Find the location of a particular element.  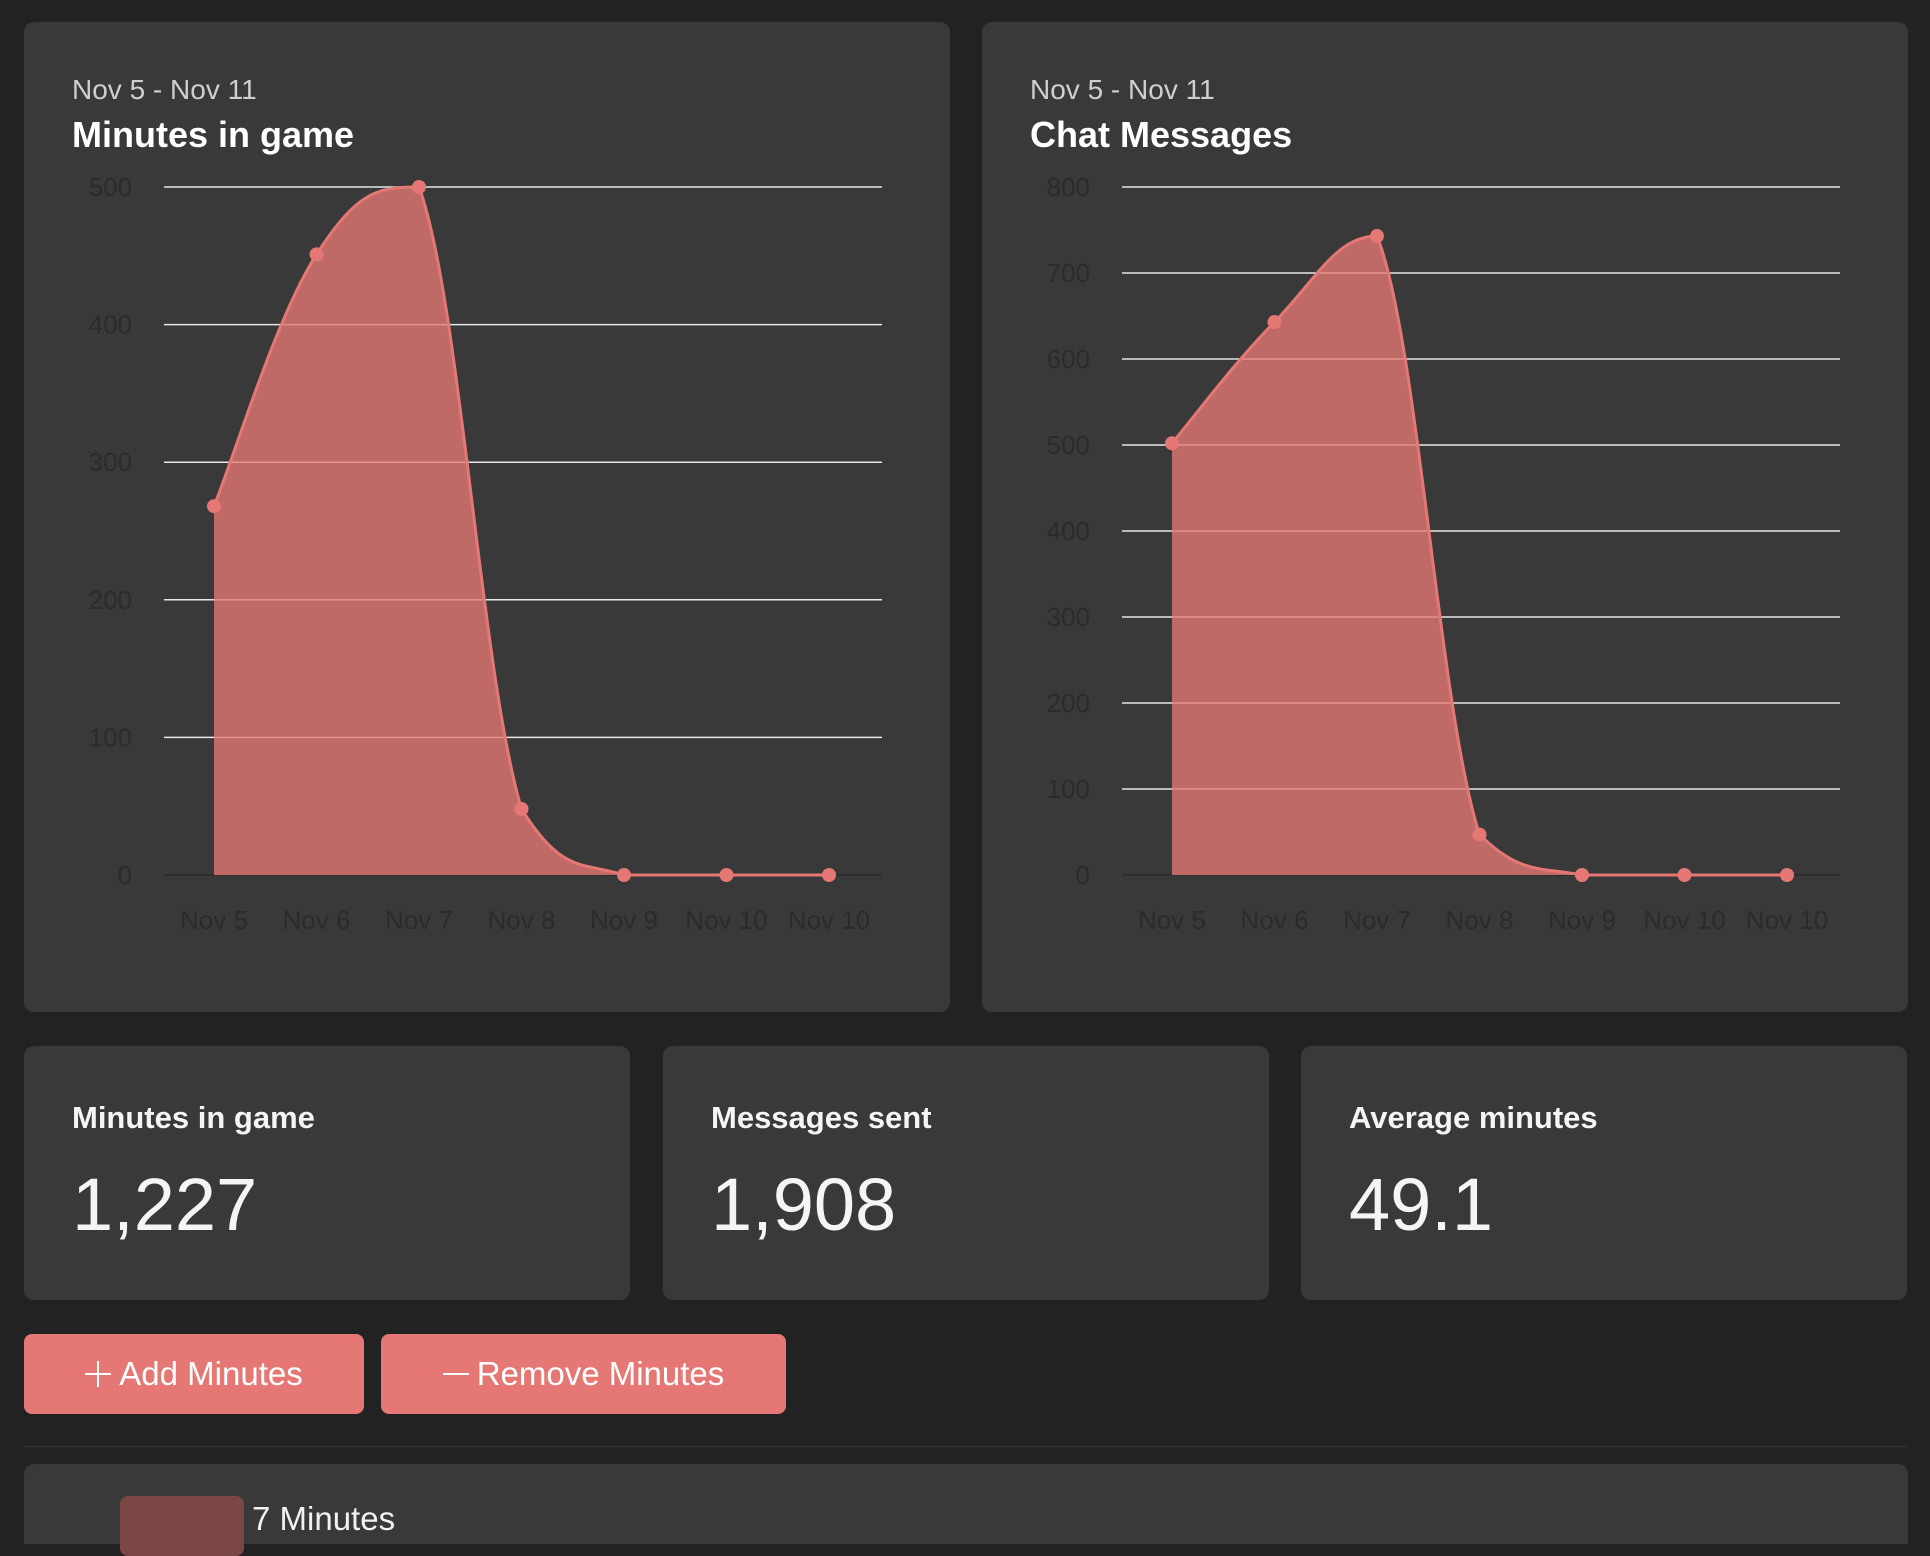

add-minutes-label: Add Minutes is located at coordinates (211, 1373).